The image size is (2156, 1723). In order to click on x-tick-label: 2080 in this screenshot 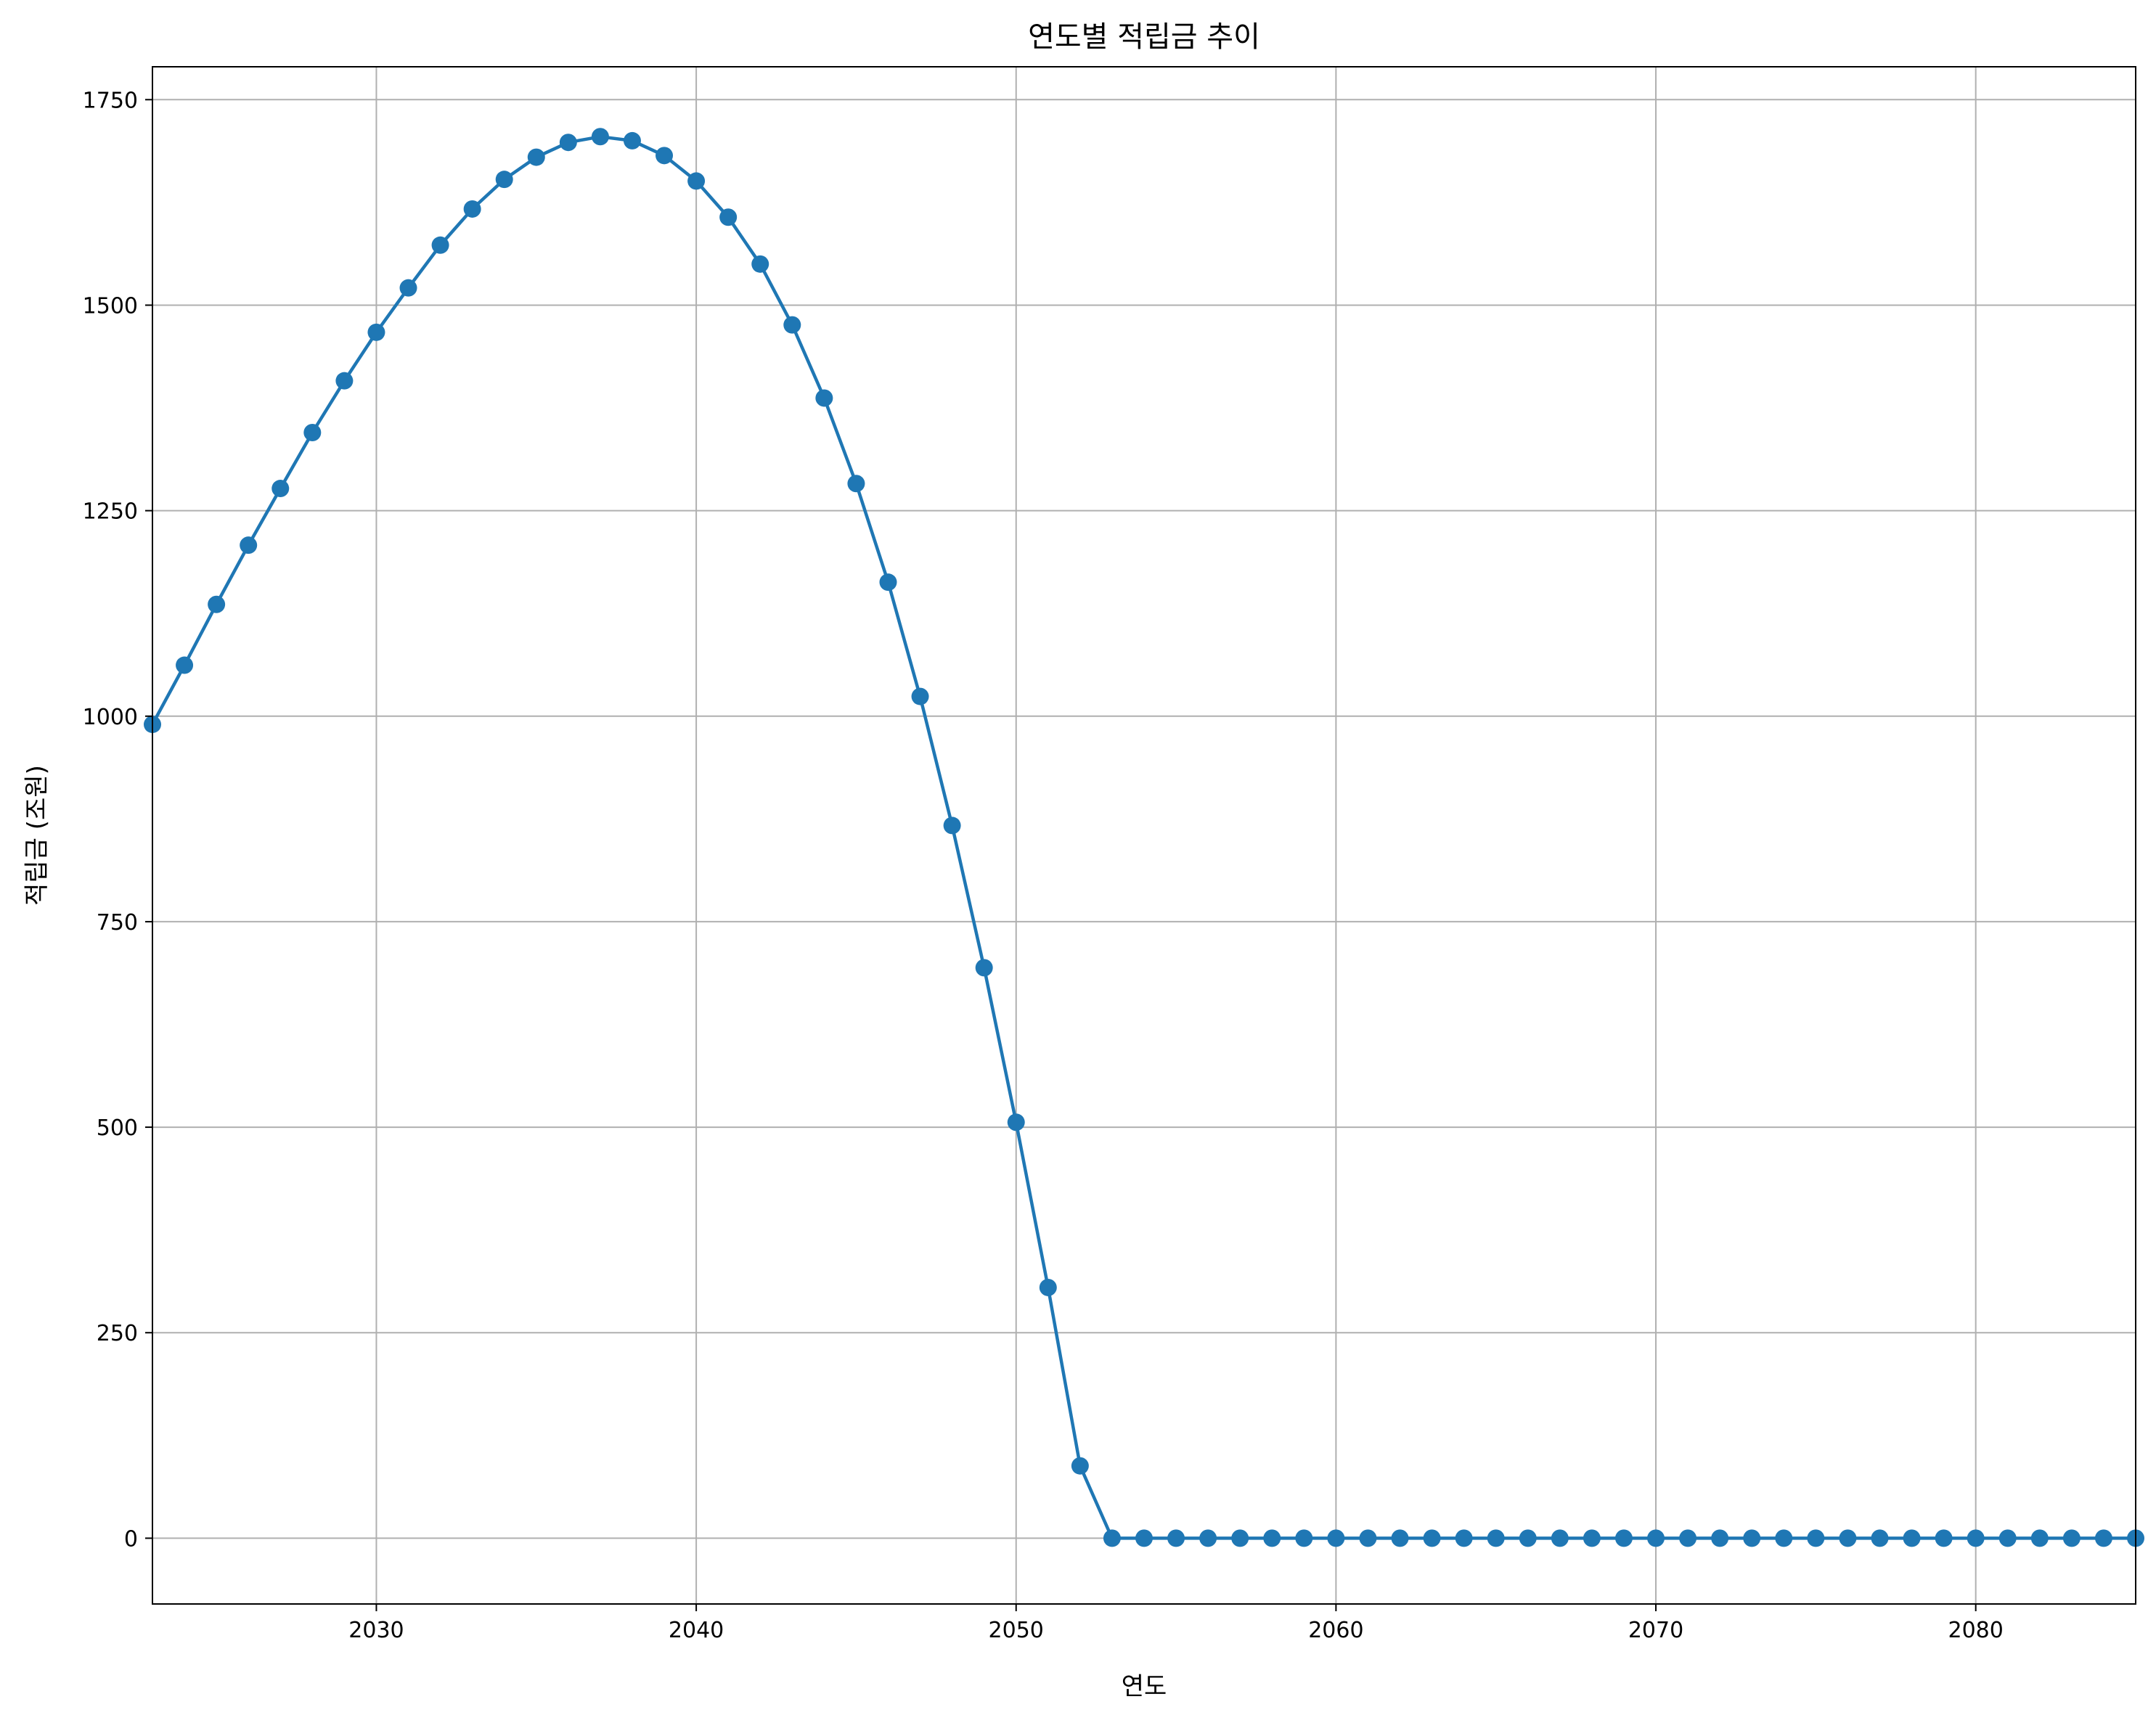, I will do `click(1976, 1630)`.